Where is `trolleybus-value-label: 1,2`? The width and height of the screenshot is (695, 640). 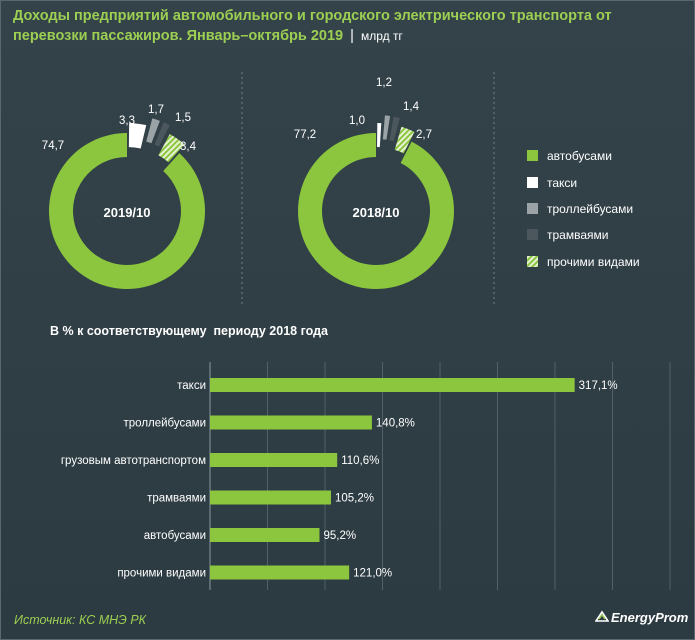
trolleybus-value-label: 1,2 is located at coordinates (384, 83).